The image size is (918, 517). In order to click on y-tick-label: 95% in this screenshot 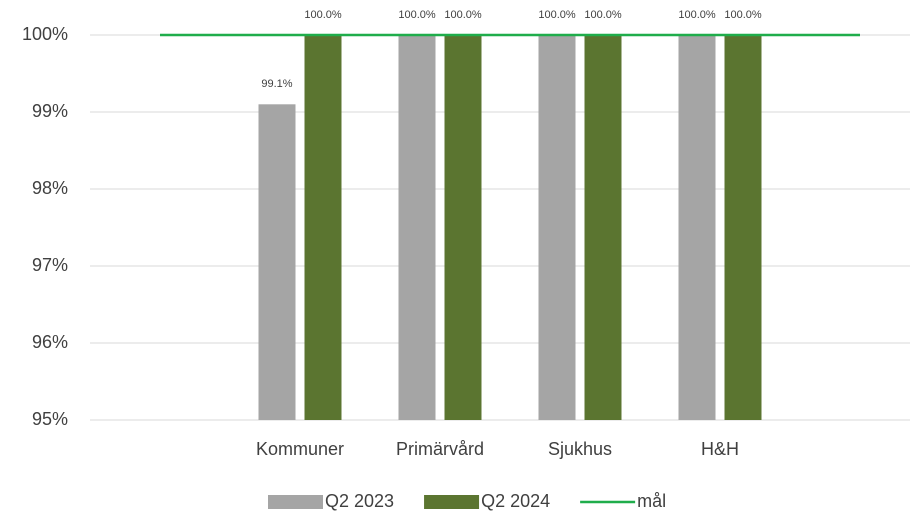, I will do `click(50, 419)`.